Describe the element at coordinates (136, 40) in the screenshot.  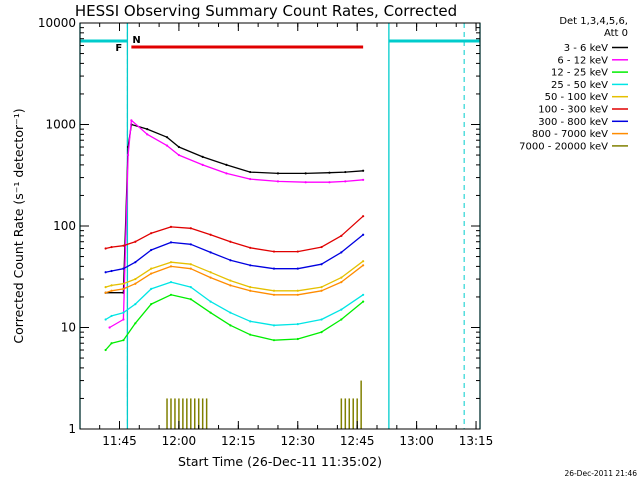
I see `night-flag-label: N` at that location.